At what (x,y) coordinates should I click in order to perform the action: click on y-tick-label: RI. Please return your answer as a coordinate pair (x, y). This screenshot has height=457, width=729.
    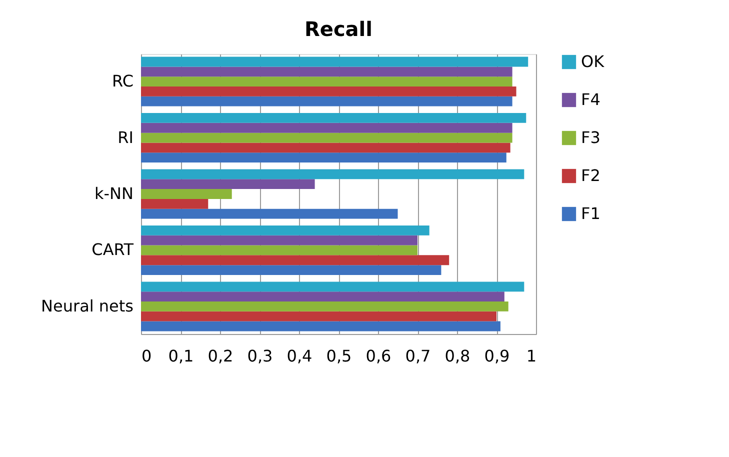
    Looking at the image, I should click on (126, 137).